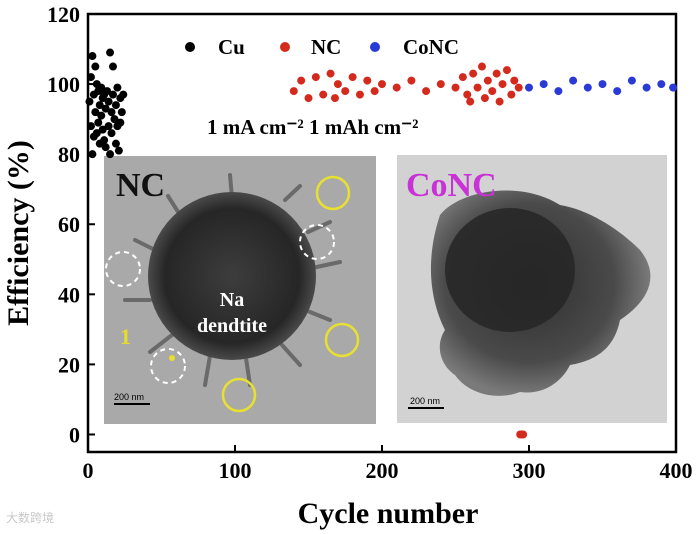  Describe the element at coordinates (232, 300) in the screenshot. I see `inset-nc-text-na: Na` at that location.